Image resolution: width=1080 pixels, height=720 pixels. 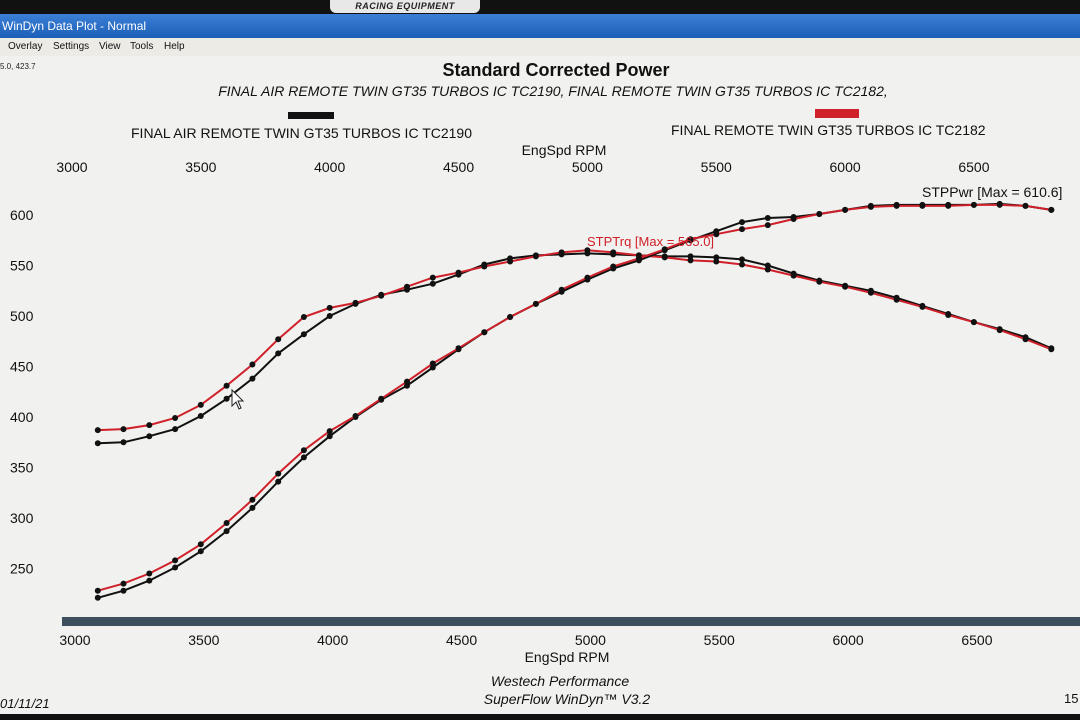 I want to click on x-tick-top-3500: 3500, so click(x=200, y=167).